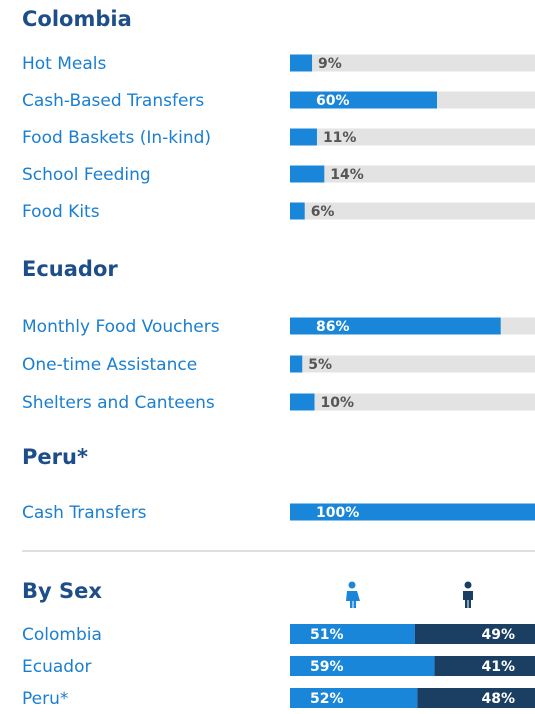 Image resolution: width=535 pixels, height=714 pixels. What do you see at coordinates (353, 594) in the screenshot?
I see `female-icon` at bounding box center [353, 594].